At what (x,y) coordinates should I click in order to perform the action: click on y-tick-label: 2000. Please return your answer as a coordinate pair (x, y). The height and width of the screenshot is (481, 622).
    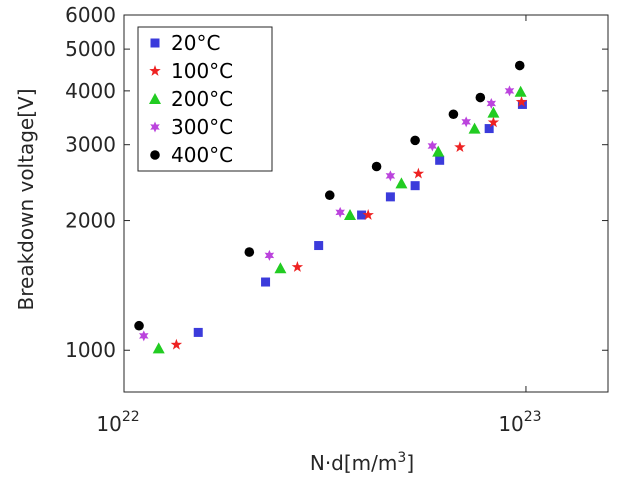
    Looking at the image, I should click on (90, 221).